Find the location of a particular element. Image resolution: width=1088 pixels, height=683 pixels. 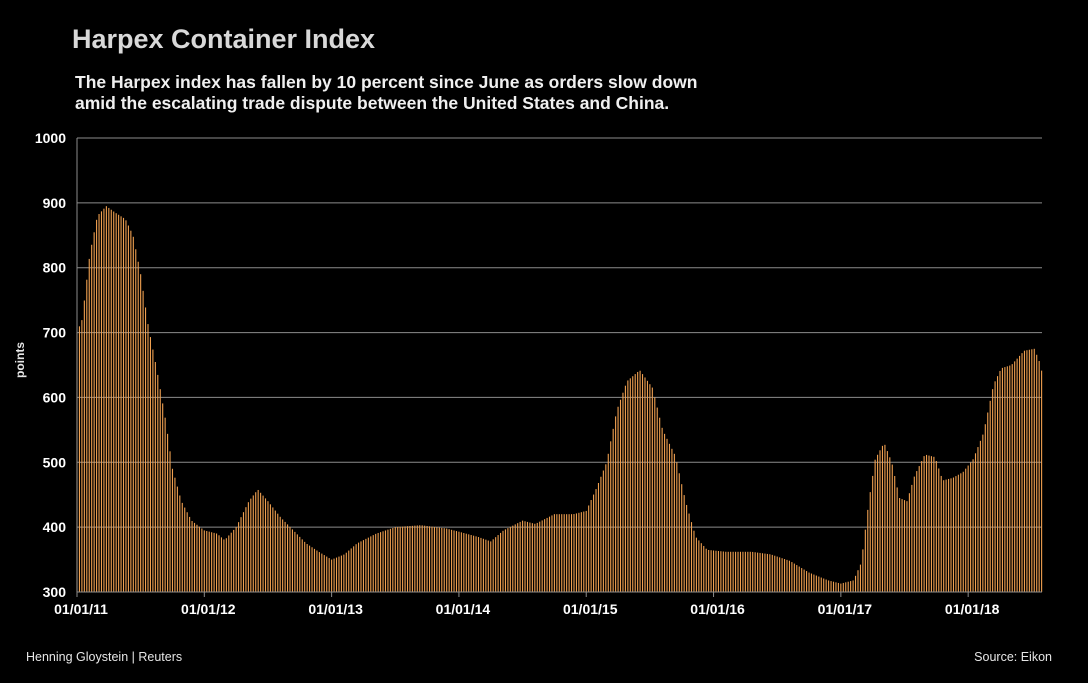

x-tick-label: 01/01/17 is located at coordinates (845, 609).